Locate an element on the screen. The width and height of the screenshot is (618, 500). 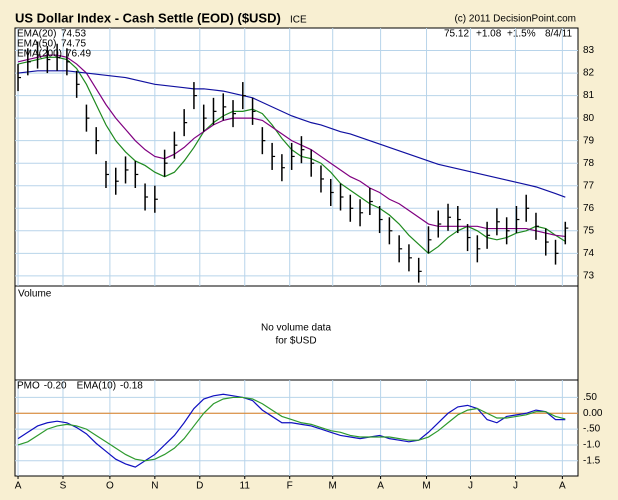
y-tick-label: 75 is located at coordinates (589, 230).